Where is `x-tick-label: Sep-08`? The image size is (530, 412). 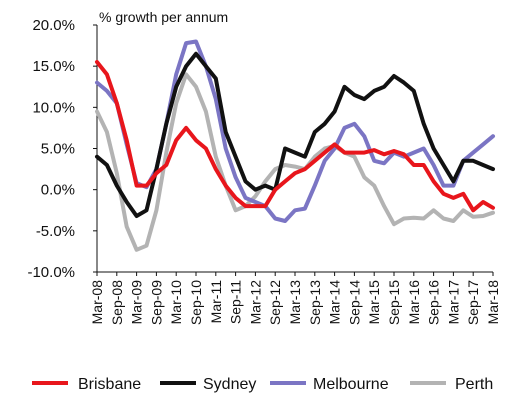 x-tick-label: Sep-08 is located at coordinates (117, 302).